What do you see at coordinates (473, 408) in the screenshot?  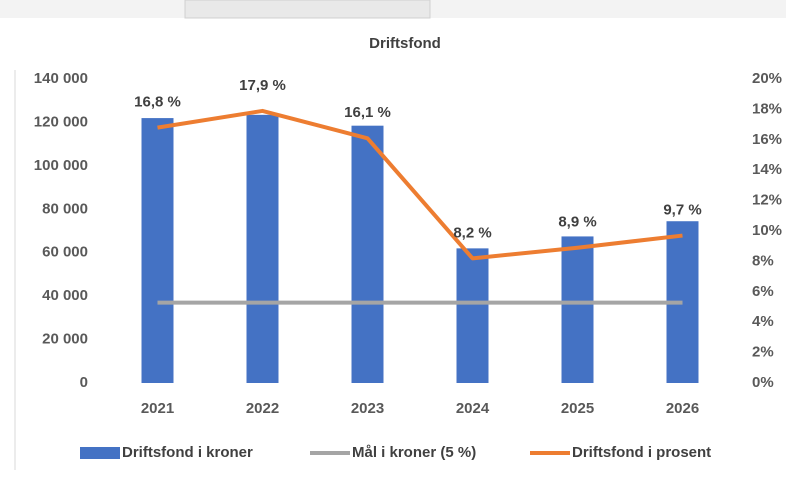 I see `x-tick-label: 2024` at bounding box center [473, 408].